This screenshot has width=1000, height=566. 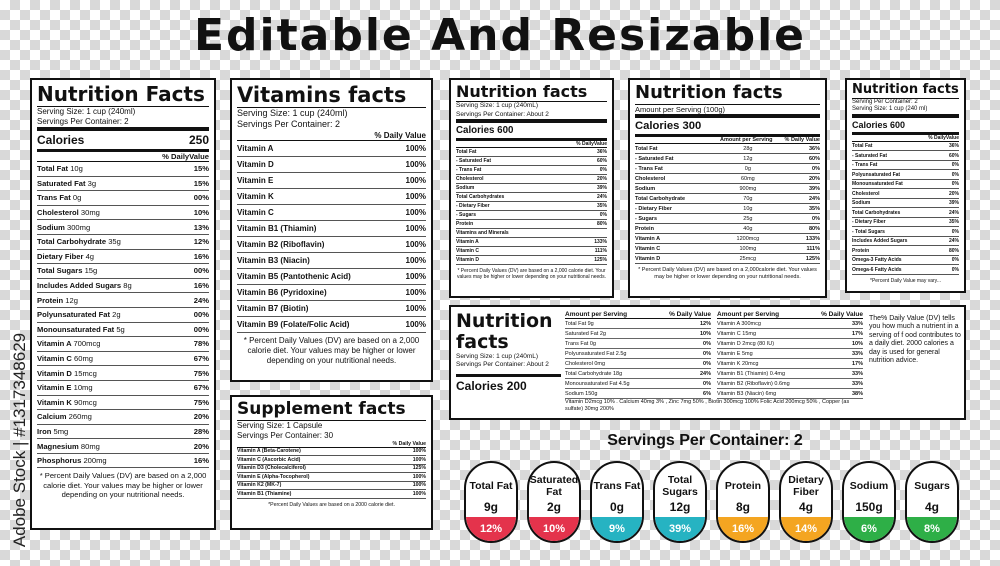 What do you see at coordinates (68, 446) in the screenshot?
I see `nutrient-name: Magnesium 80mg` at bounding box center [68, 446].